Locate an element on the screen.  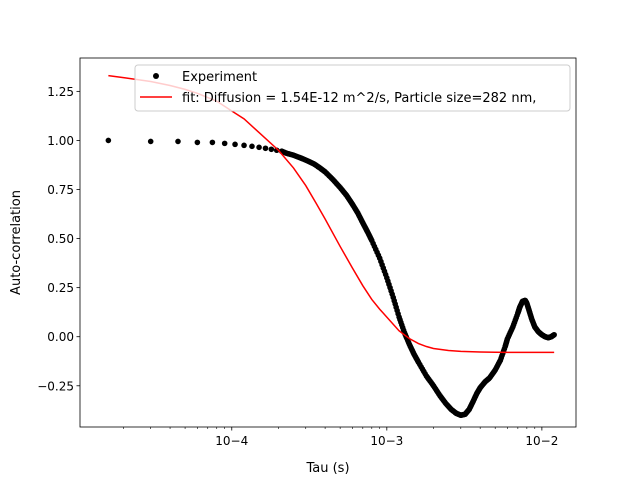
y-tick-label: 1.00 is located at coordinates (60, 141).